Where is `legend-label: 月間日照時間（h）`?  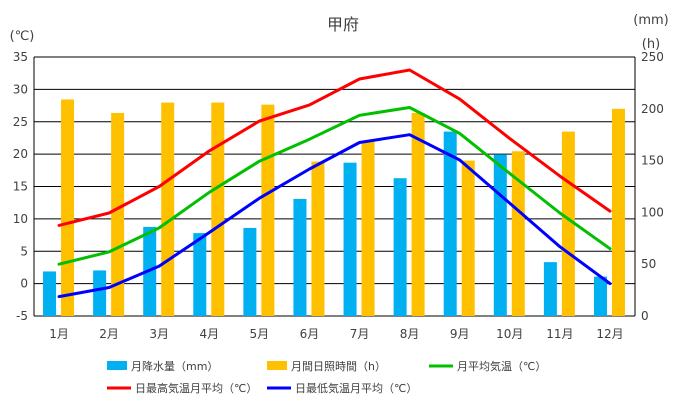
legend-label: 月間日照時間（h） is located at coordinates (338, 366).